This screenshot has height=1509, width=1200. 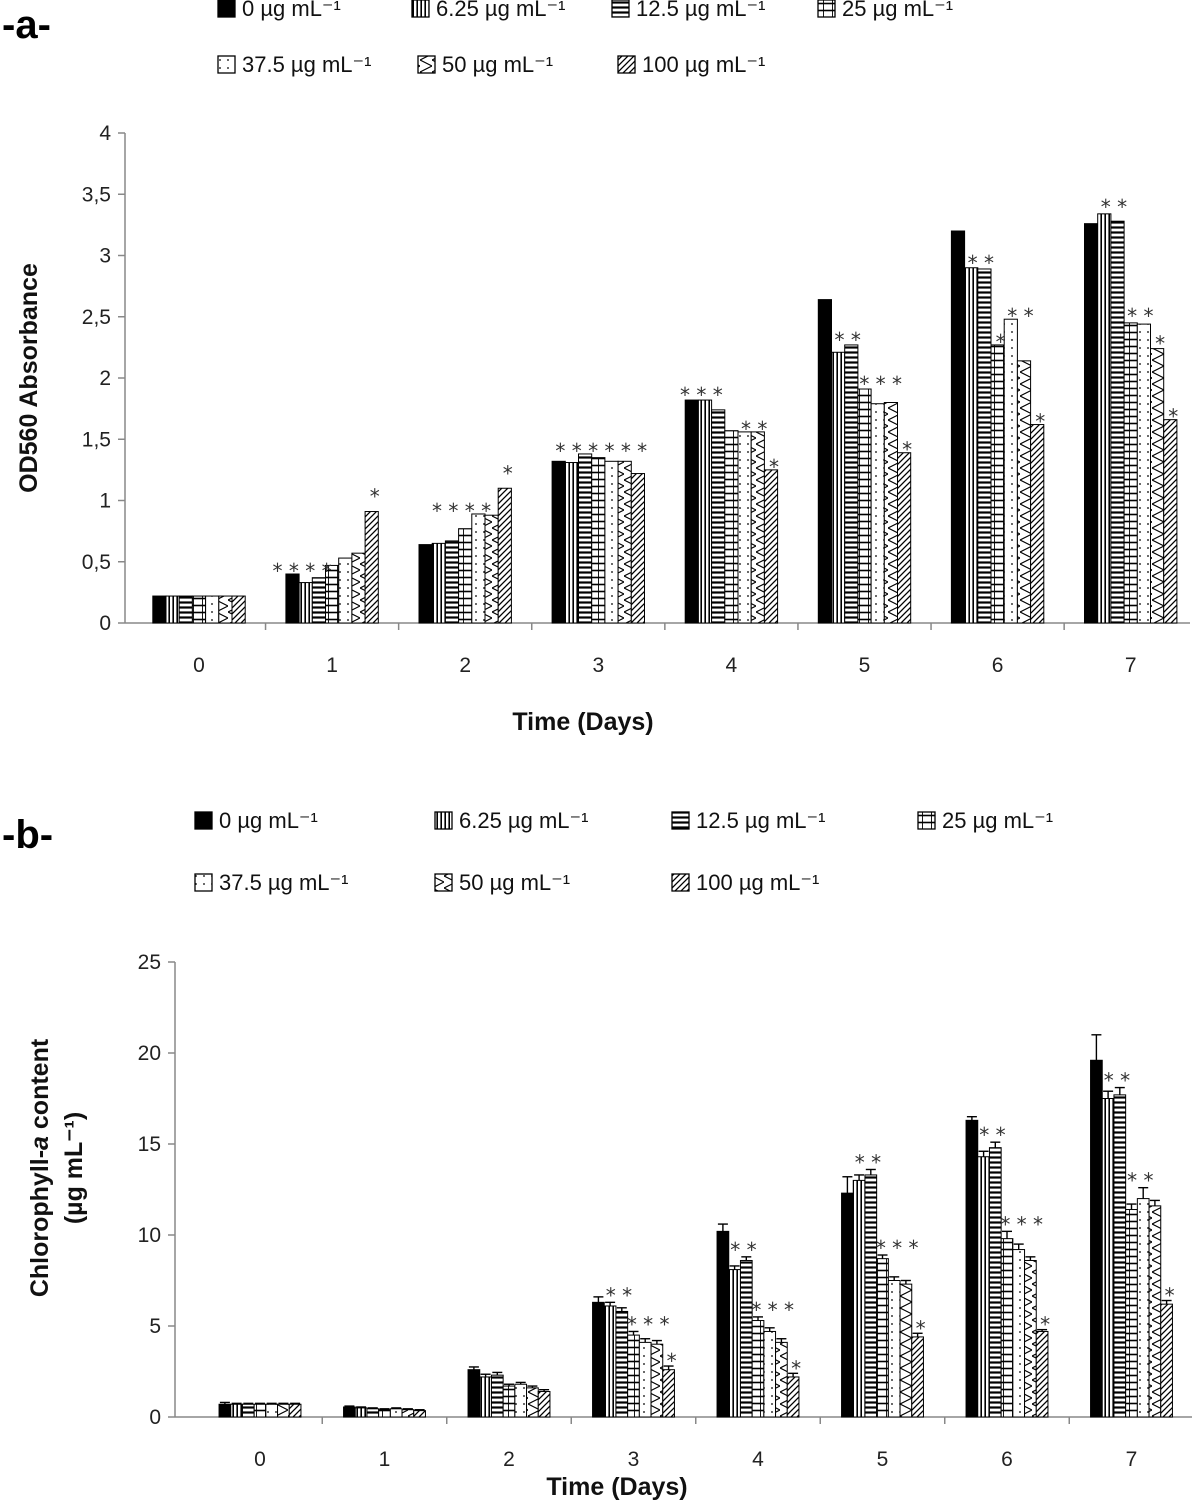 I want to click on y-tick-label-3: 3, so click(x=105, y=256).